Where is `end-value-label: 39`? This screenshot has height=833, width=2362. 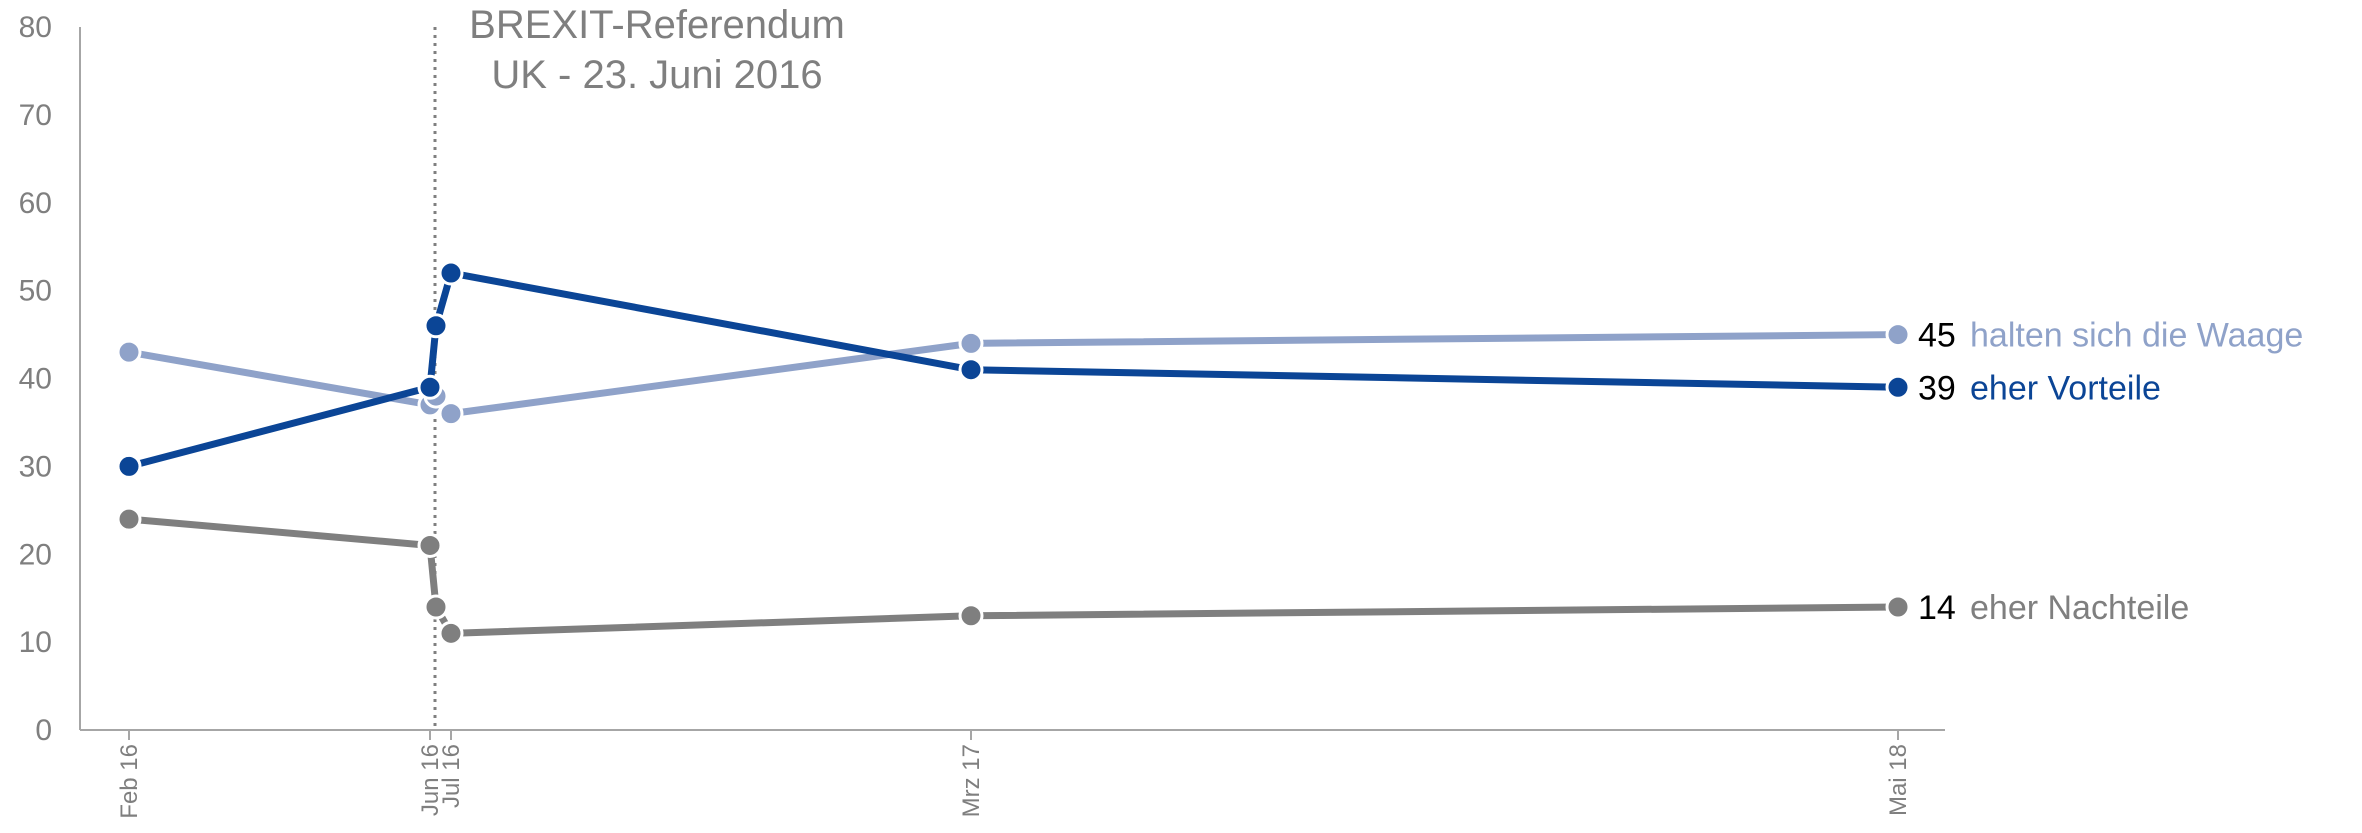 end-value-label: 39 is located at coordinates (1937, 388).